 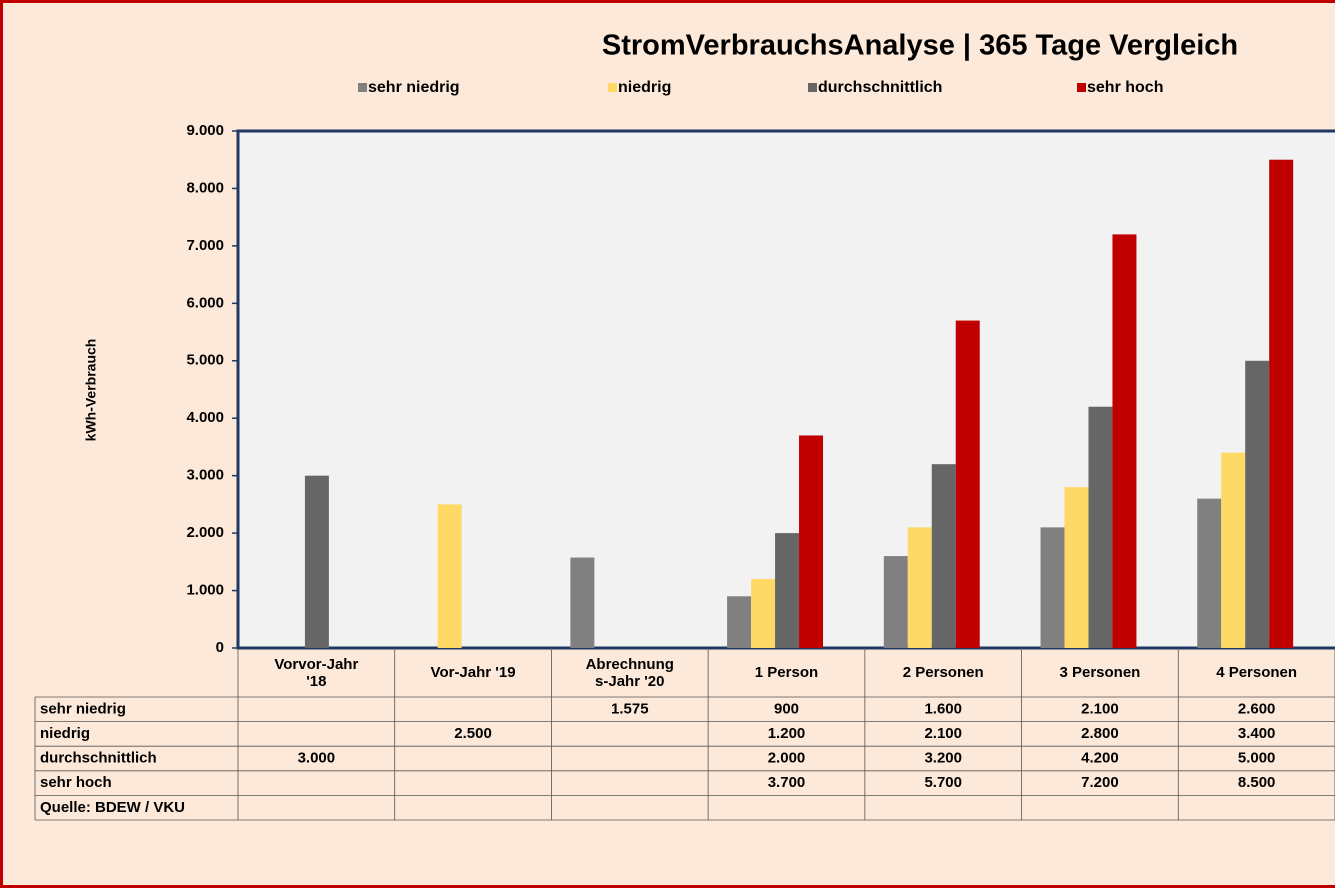 I want to click on category-cell: 3 Personen, so click(x=1100, y=672).